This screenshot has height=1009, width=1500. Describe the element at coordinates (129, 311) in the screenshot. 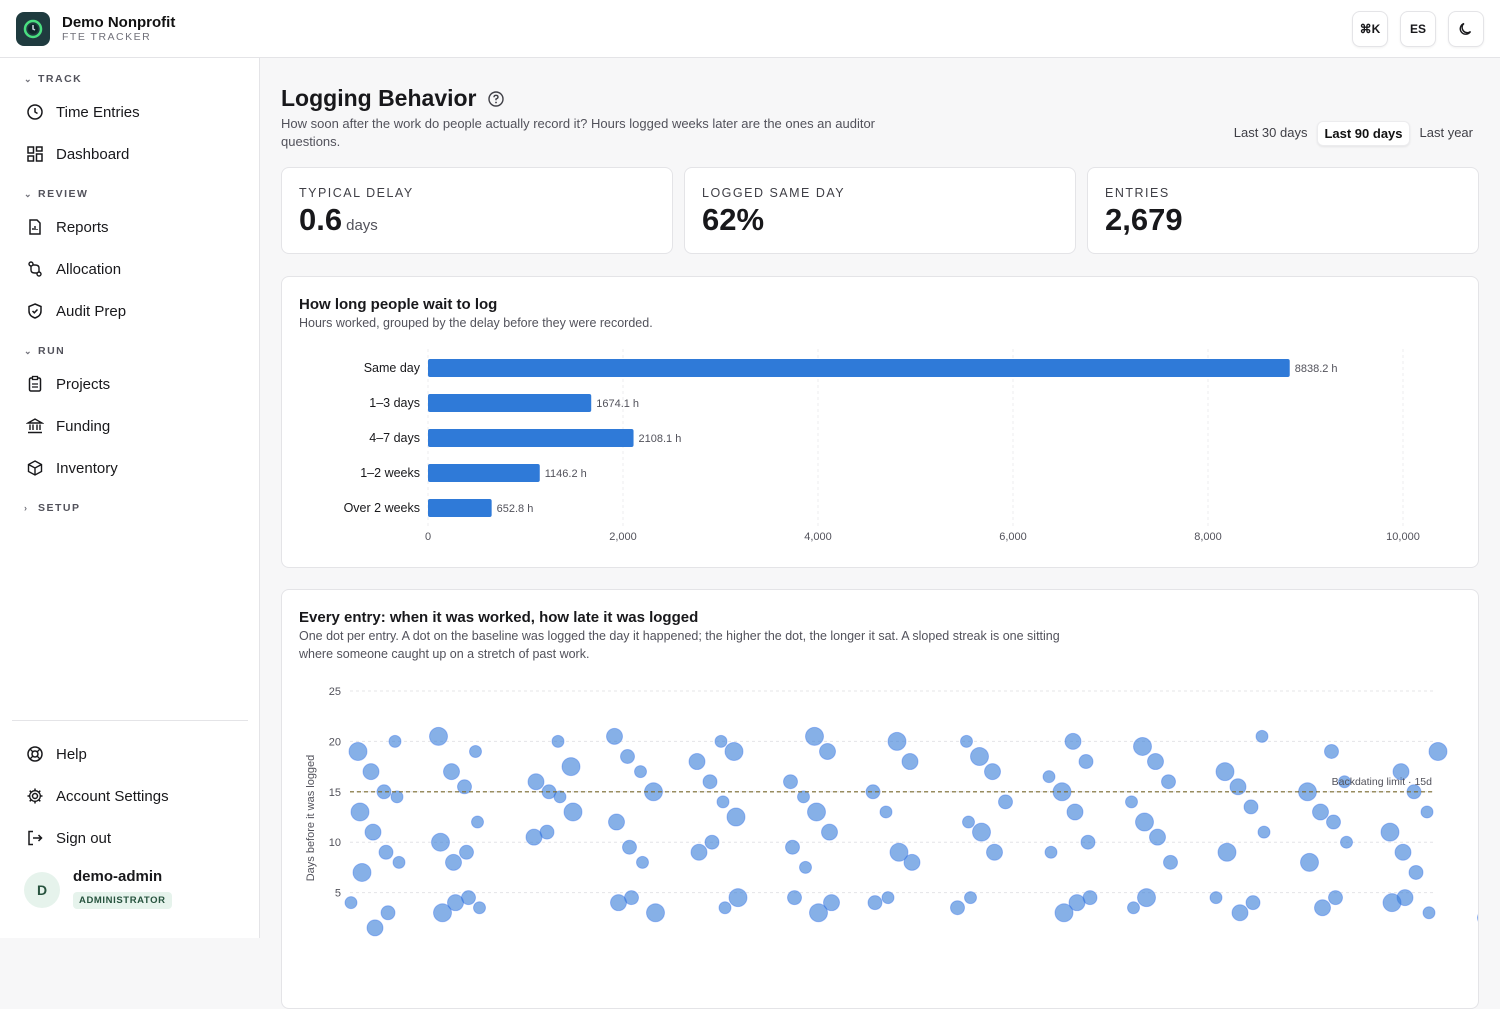

I see `sidebar-item-audit-prep: Audit Prep` at that location.